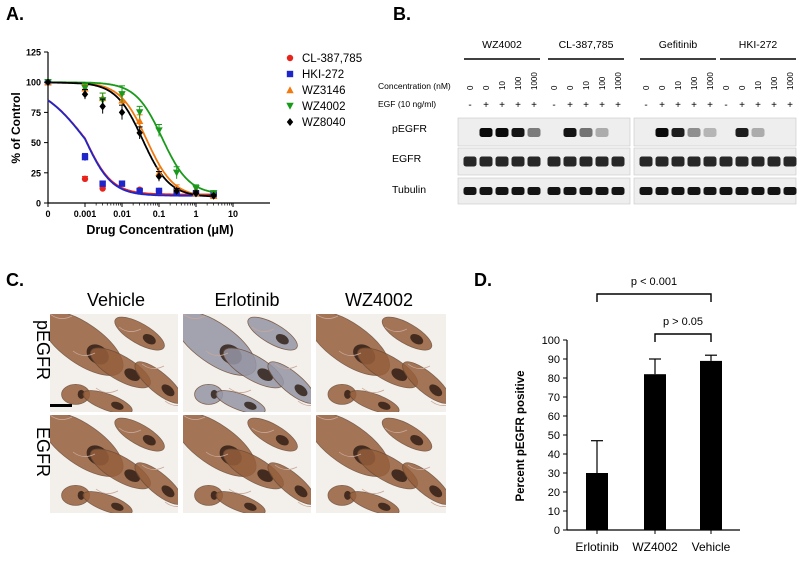 The height and width of the screenshot is (566, 800). What do you see at coordinates (61, 405) in the screenshot?
I see `scale-bar` at bounding box center [61, 405].